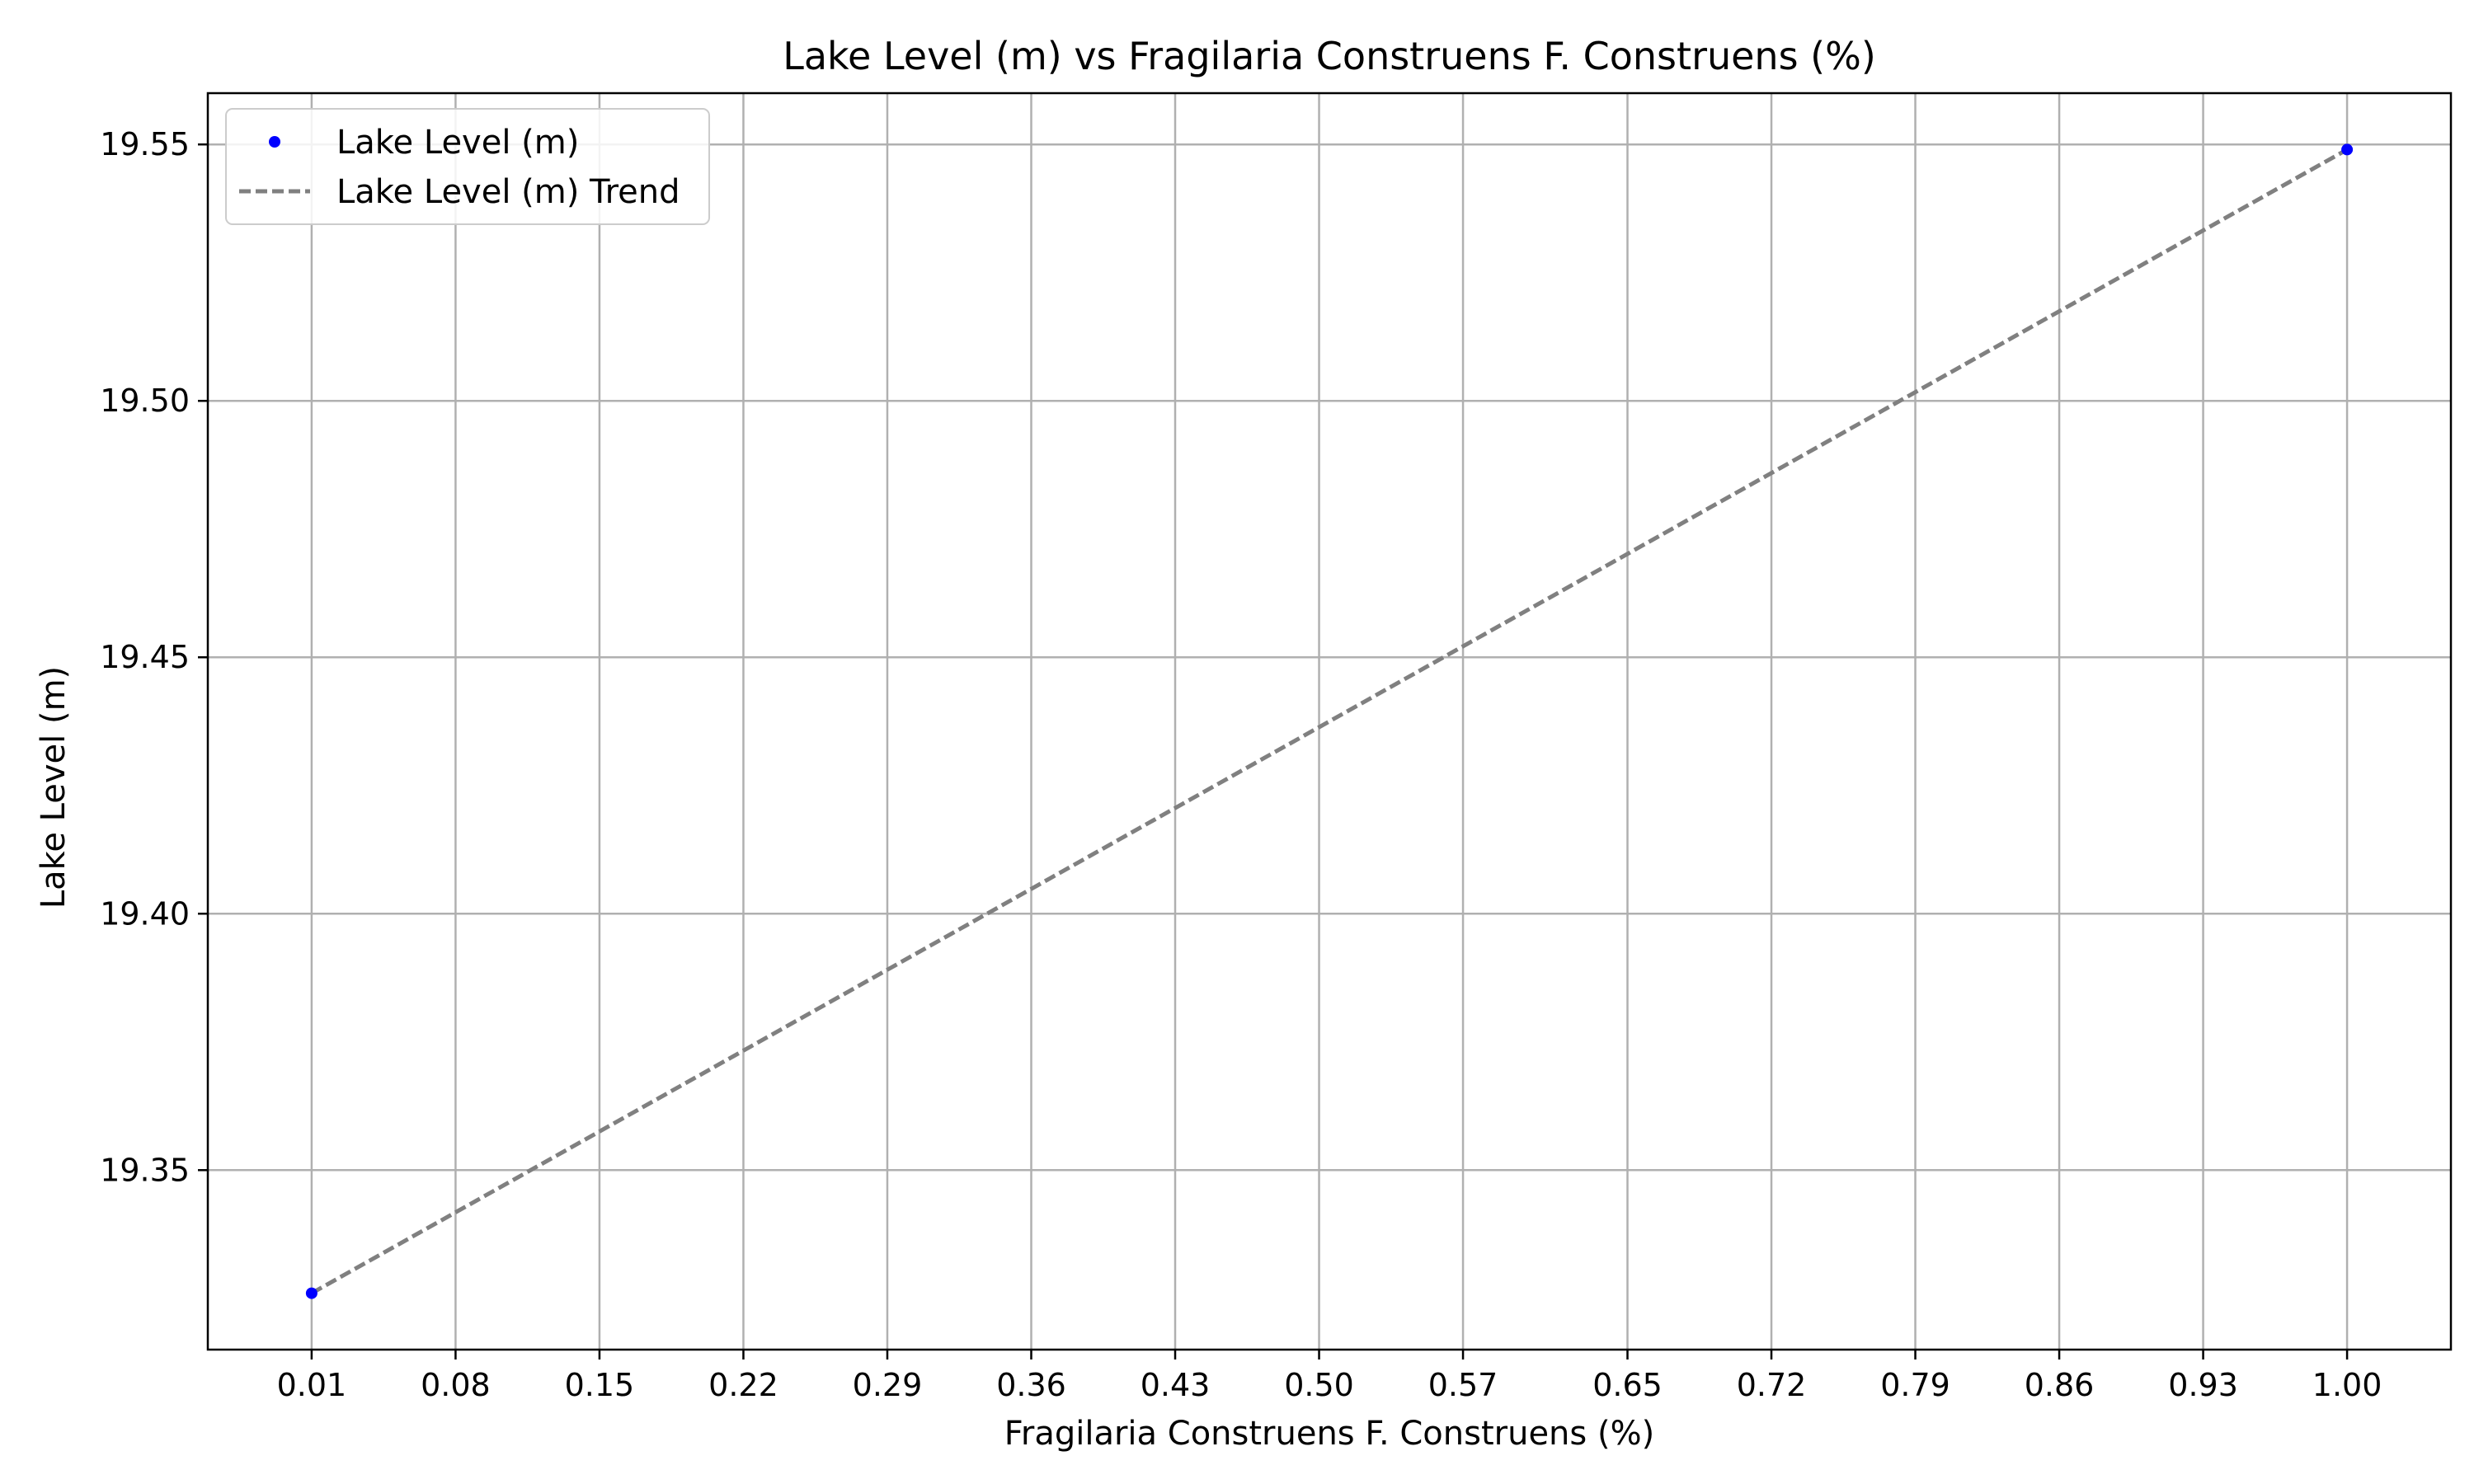 The image size is (2474, 1484). I want to click on legend: Lake Level (m) Lake Level (m) Trend, so click(467, 166).